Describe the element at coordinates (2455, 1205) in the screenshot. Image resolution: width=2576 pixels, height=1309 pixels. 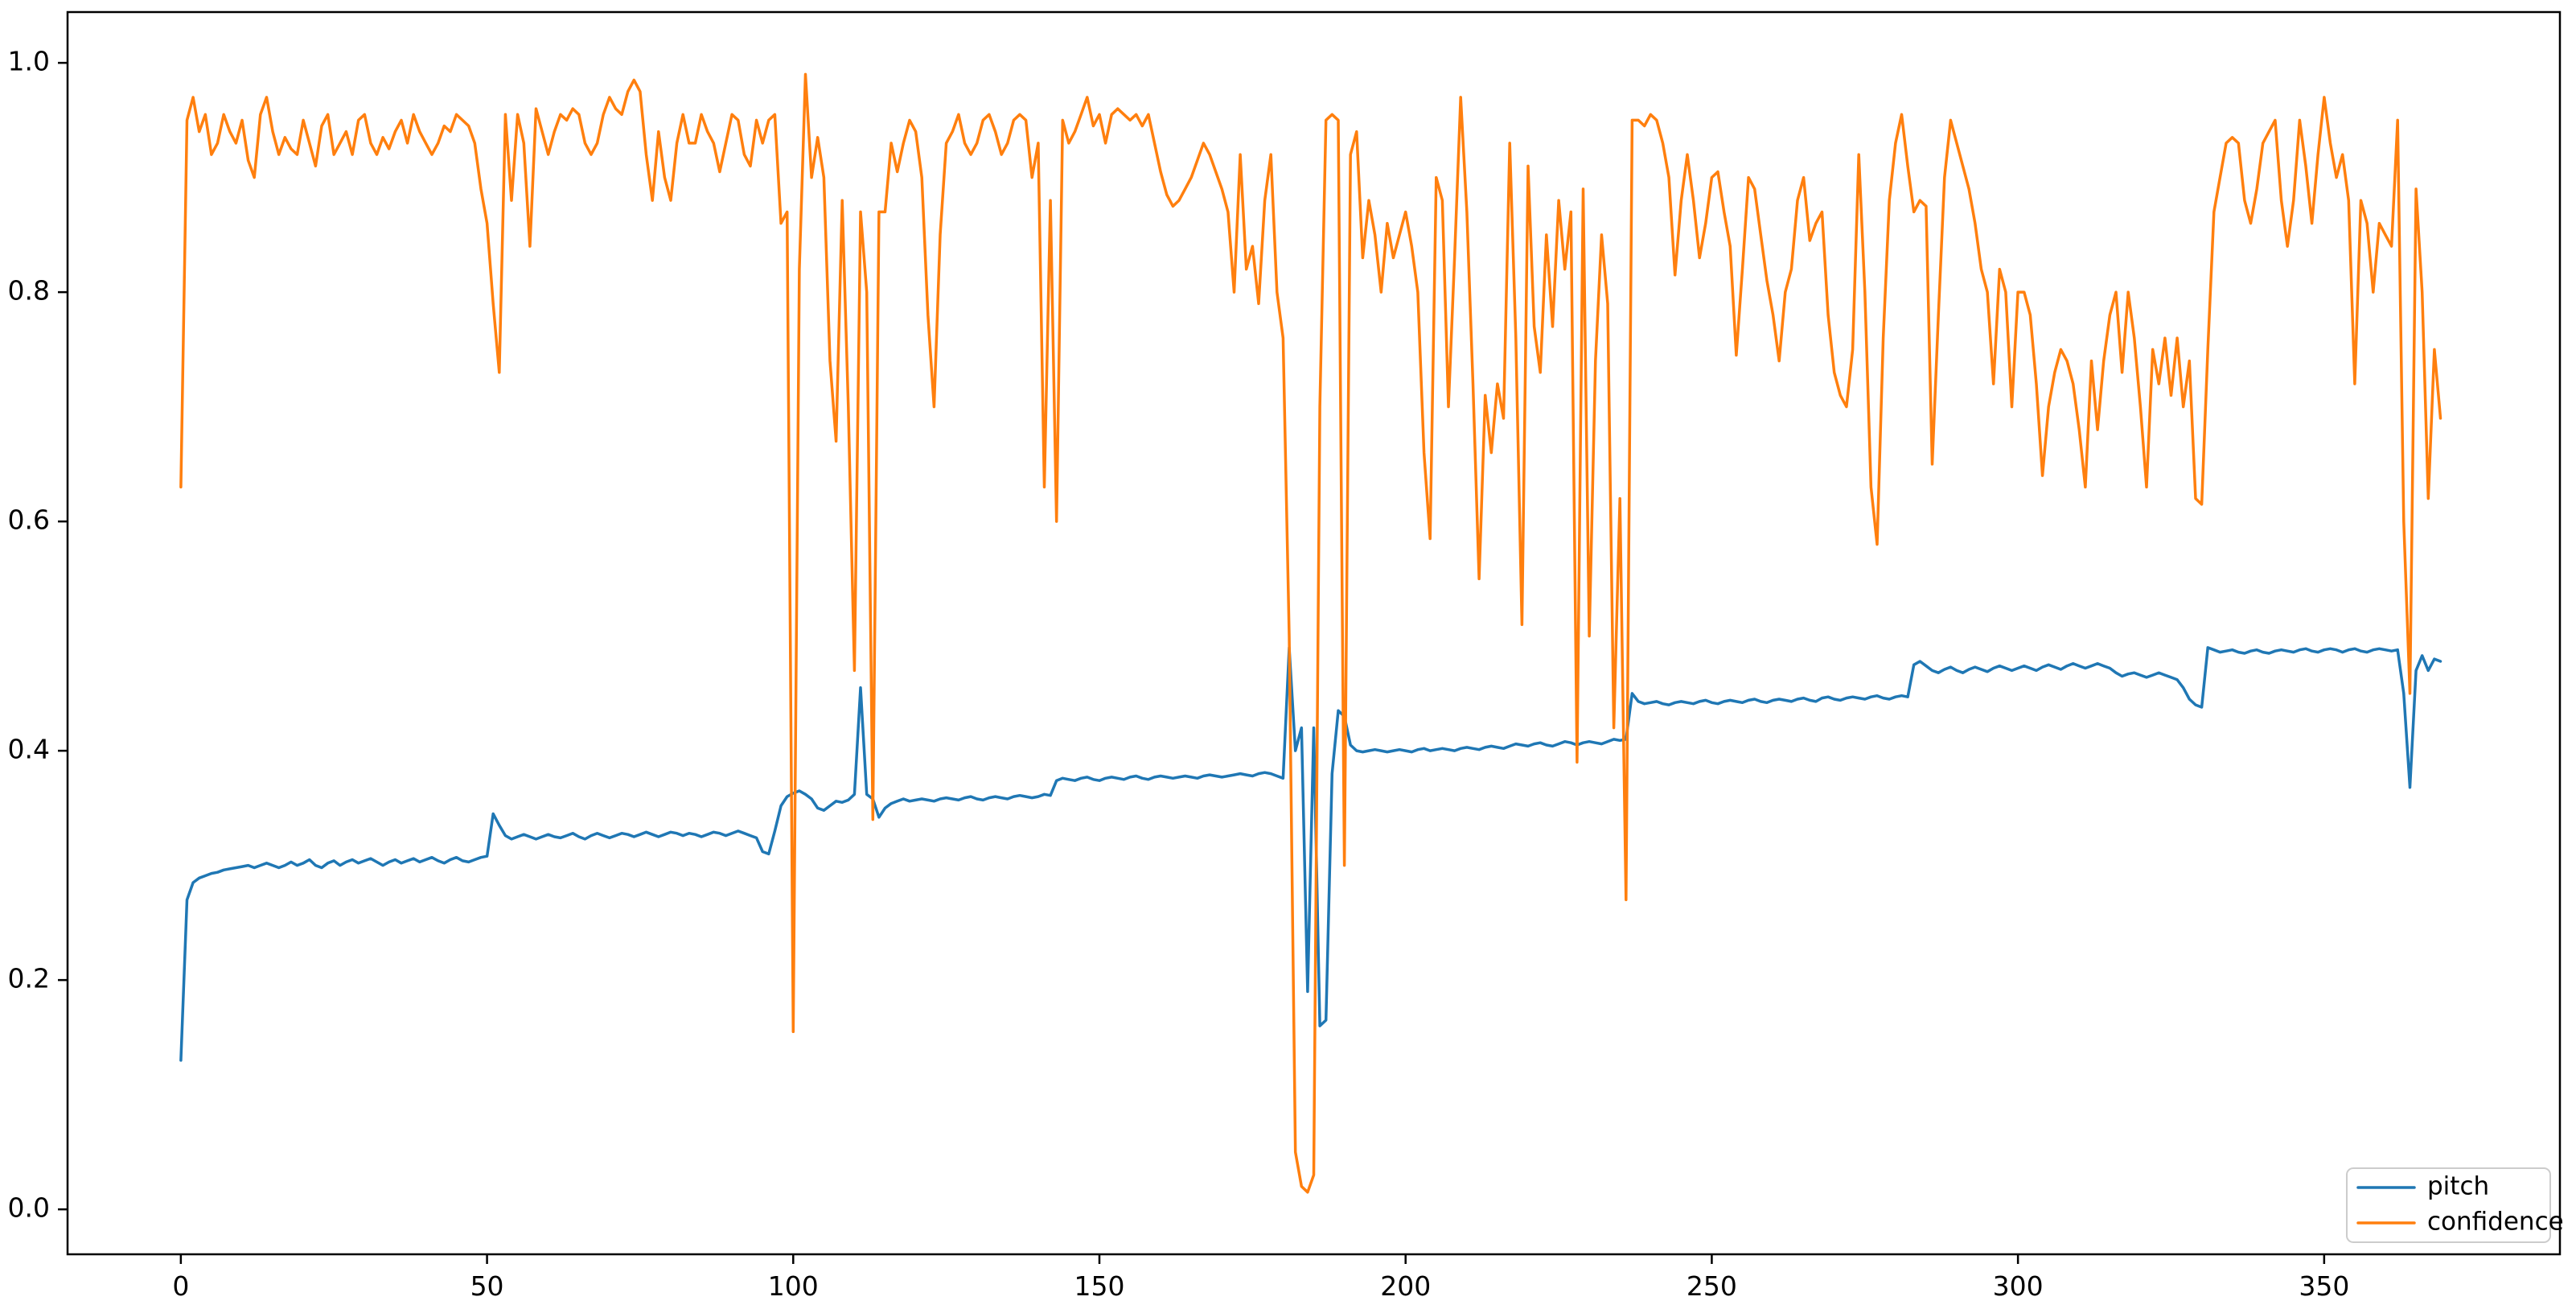
I see `legend: pitch confidence` at that location.